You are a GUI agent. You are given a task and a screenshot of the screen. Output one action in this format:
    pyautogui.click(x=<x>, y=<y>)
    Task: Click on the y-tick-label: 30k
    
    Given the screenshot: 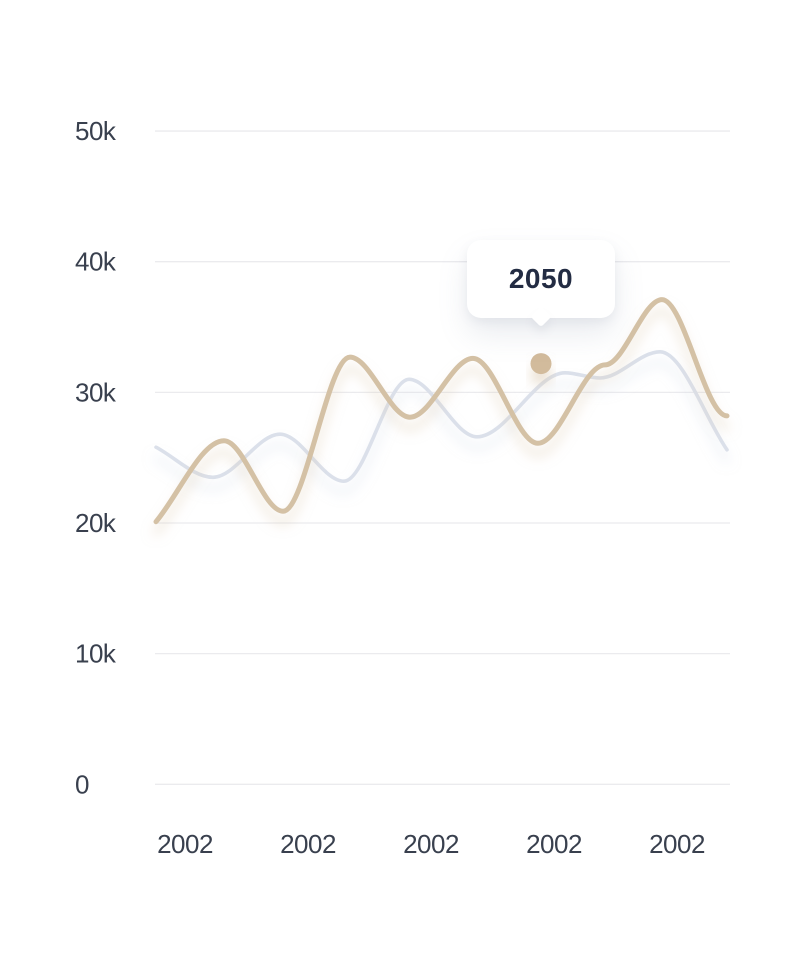 What is the action you would take?
    pyautogui.click(x=96, y=392)
    